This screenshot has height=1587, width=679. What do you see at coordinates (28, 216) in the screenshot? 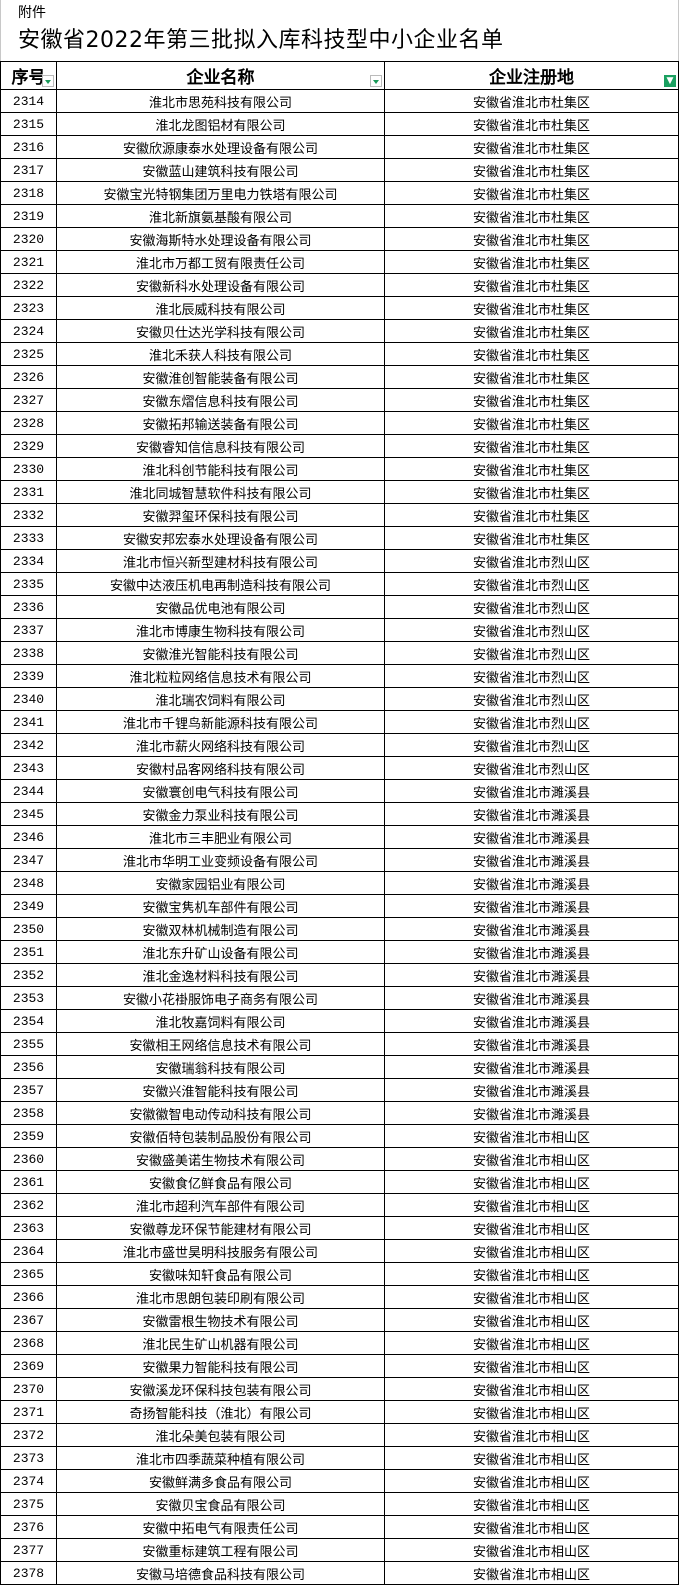
I see `cell-index: 2319` at bounding box center [28, 216].